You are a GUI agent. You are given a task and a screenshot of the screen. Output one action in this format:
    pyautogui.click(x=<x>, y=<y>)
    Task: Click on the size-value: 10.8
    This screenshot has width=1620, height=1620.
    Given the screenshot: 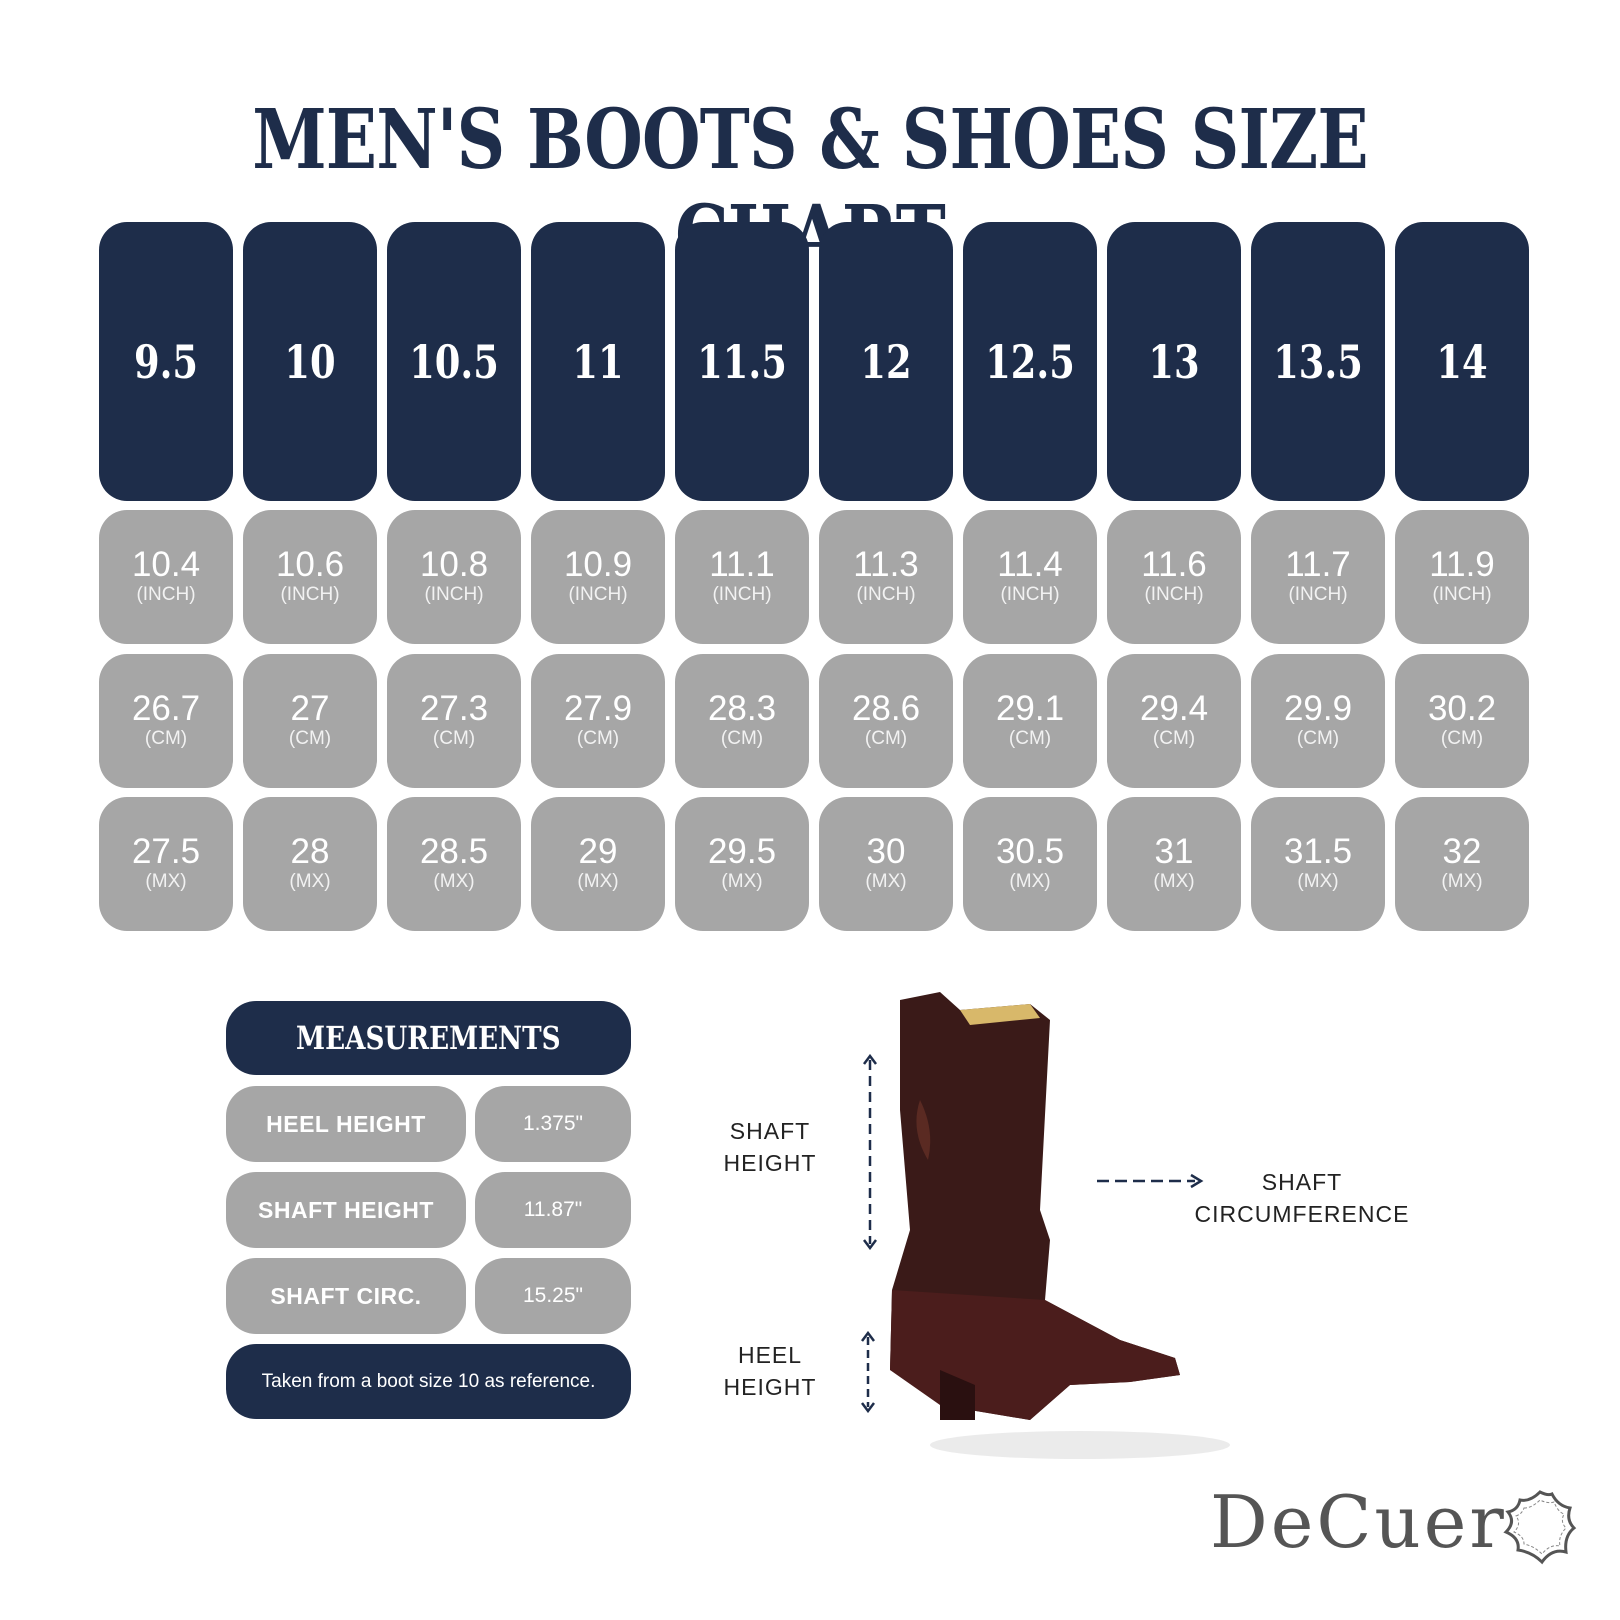 What is the action you would take?
    pyautogui.click(x=454, y=564)
    